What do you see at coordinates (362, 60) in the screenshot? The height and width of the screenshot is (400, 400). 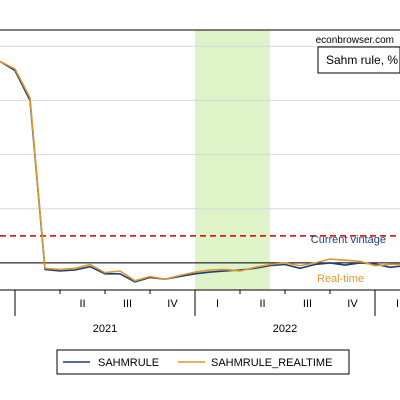 I see `title-box-text: Sahm rule, %` at bounding box center [362, 60].